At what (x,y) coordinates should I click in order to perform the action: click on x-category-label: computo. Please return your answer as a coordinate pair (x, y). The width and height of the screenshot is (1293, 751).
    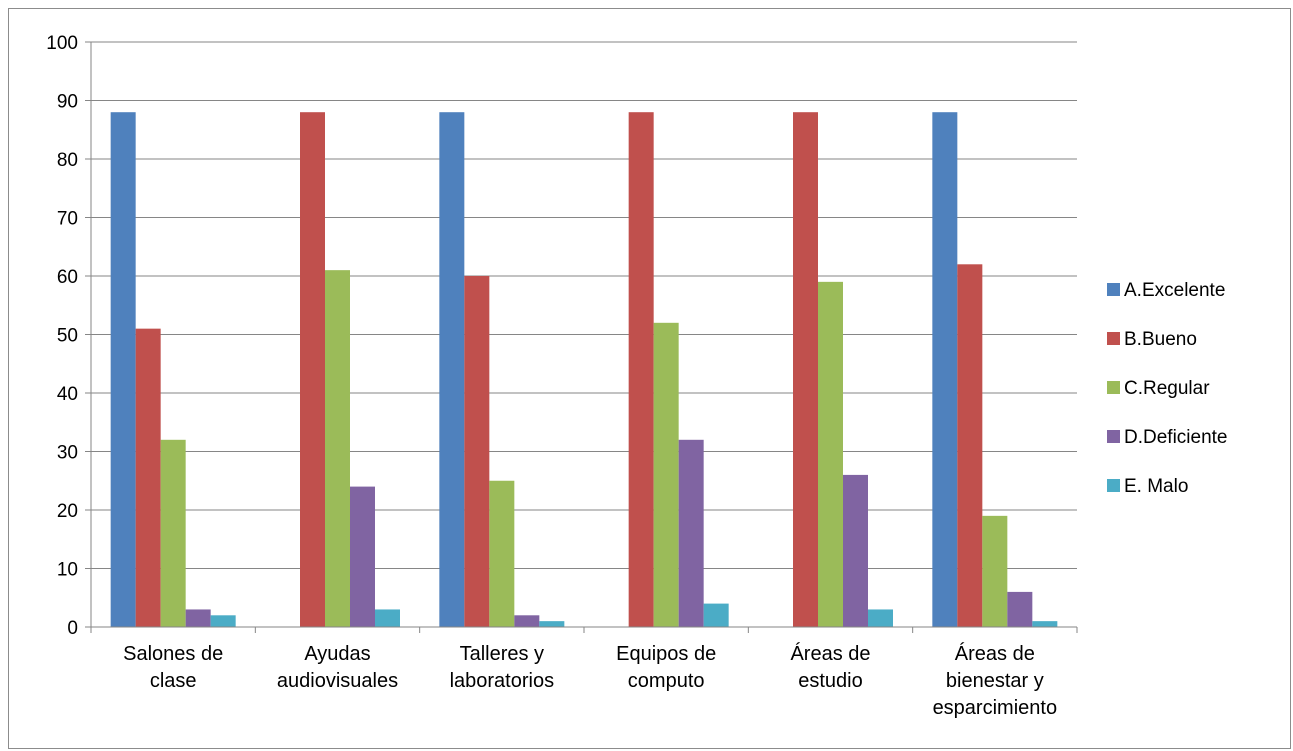
    Looking at the image, I should click on (666, 681).